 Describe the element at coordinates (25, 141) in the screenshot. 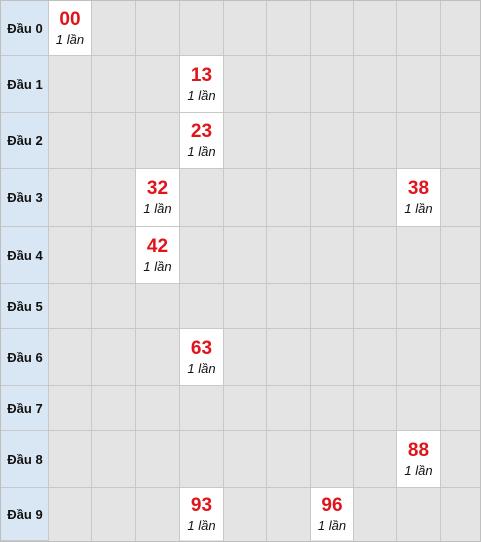

I see `row-label-dau-2: Đầu 2` at that location.